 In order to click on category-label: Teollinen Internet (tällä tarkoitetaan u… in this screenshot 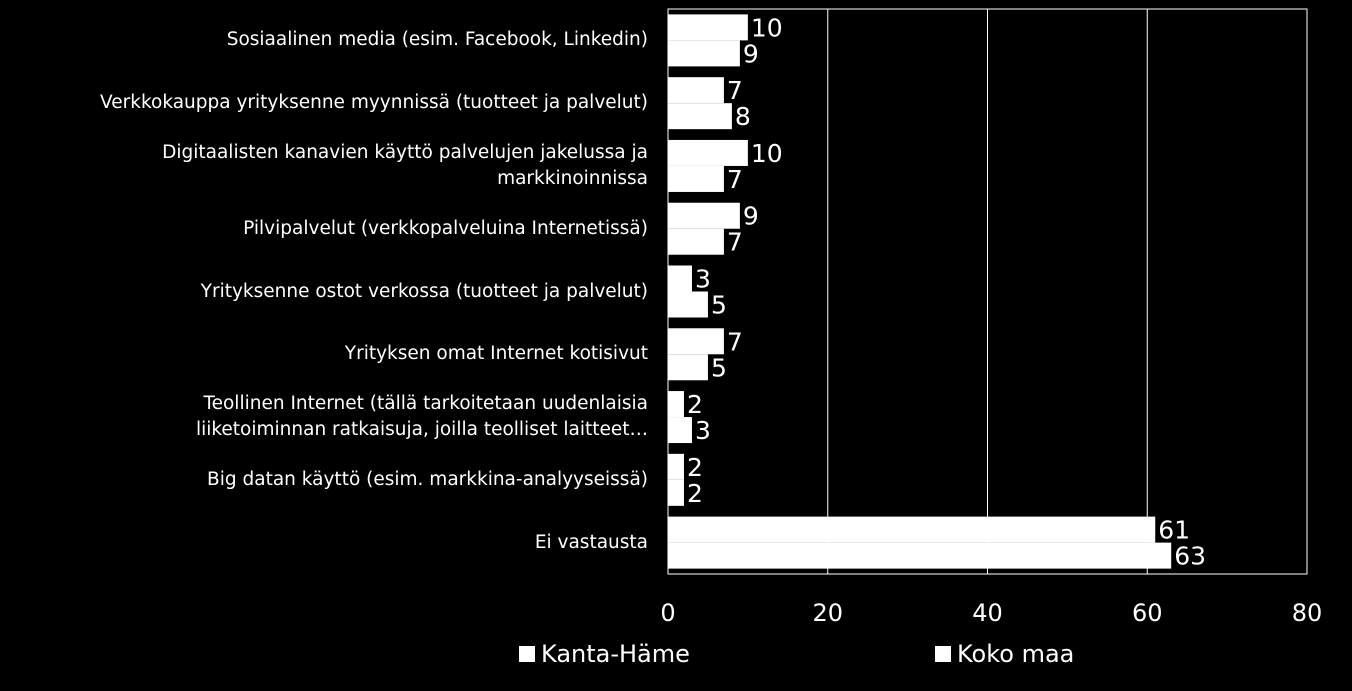, I will do `click(328, 417)`.